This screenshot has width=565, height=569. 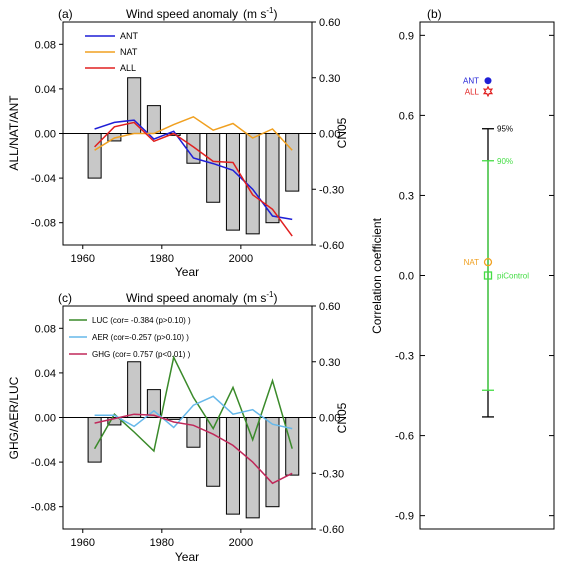 I want to click on y-tick-label: 0.9, so click(x=406, y=36).